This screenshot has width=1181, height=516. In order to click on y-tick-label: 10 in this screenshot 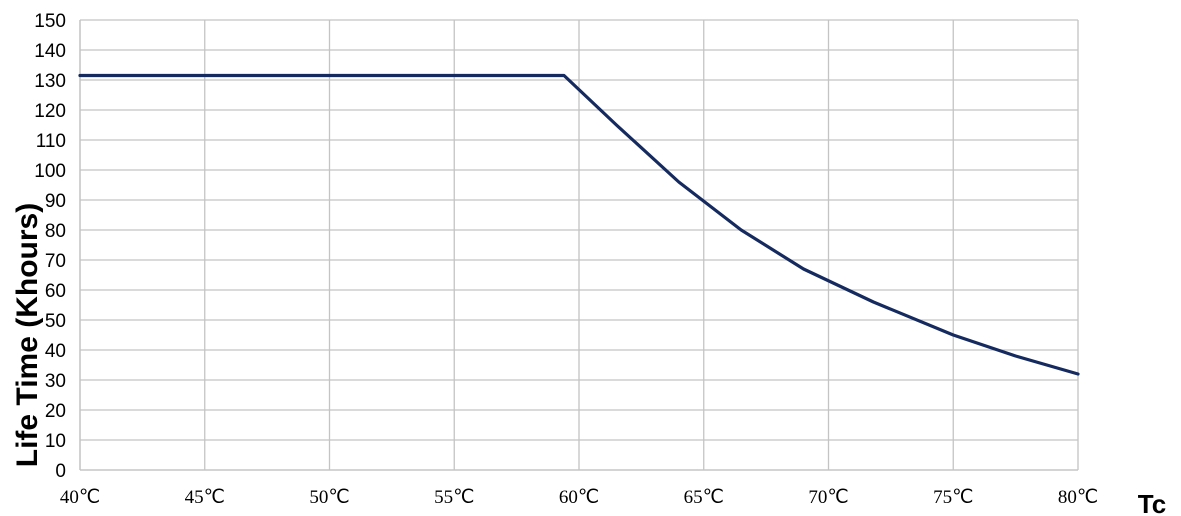, I will do `click(55, 441)`.